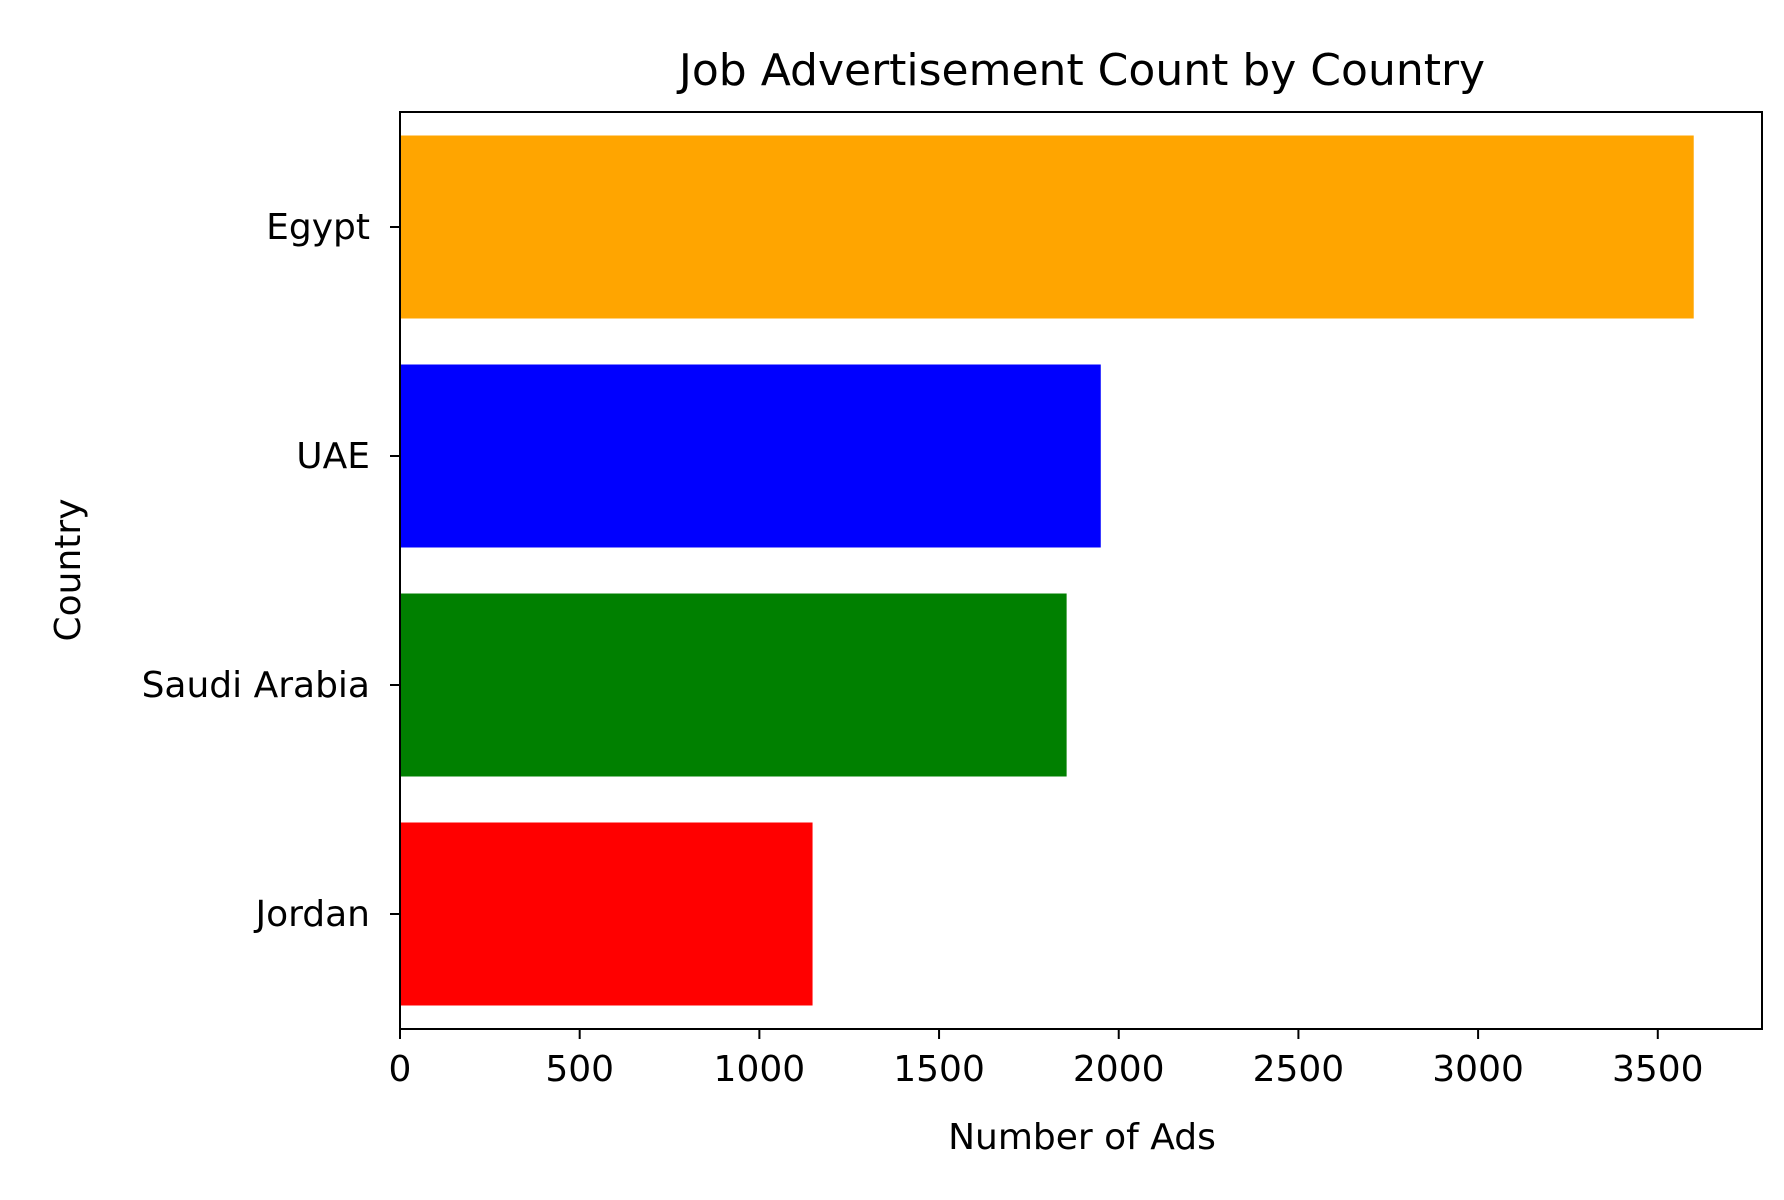 The height and width of the screenshot is (1200, 1784). Describe the element at coordinates (1082, 1137) in the screenshot. I see `x-axis-label: Number of Ads` at that location.